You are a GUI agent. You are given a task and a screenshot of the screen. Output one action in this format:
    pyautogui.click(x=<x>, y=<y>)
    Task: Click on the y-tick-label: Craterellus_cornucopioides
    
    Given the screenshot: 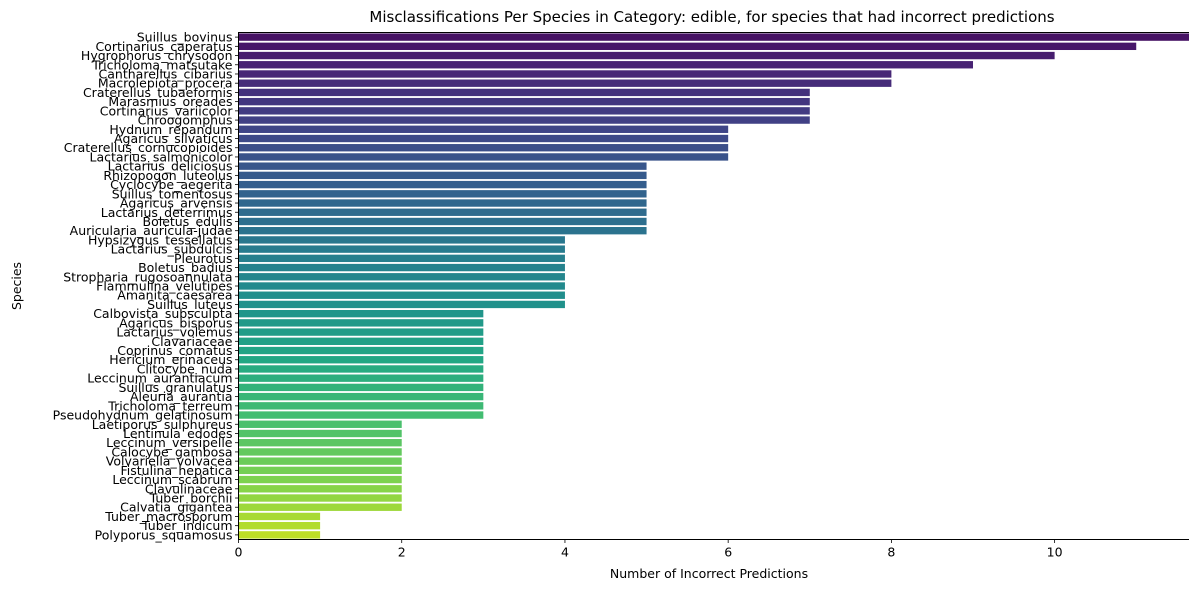 What is the action you would take?
    pyautogui.click(x=148, y=147)
    